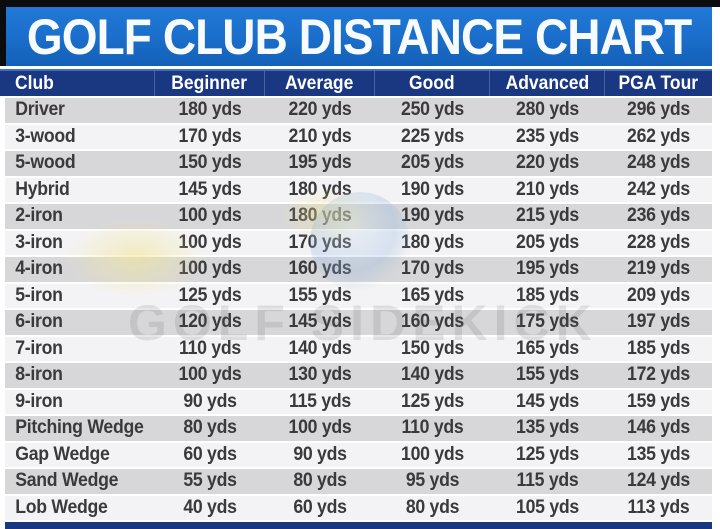 This screenshot has width=720, height=529. What do you see at coordinates (210, 401) in the screenshot?
I see `distance-cell: 90 yds` at bounding box center [210, 401].